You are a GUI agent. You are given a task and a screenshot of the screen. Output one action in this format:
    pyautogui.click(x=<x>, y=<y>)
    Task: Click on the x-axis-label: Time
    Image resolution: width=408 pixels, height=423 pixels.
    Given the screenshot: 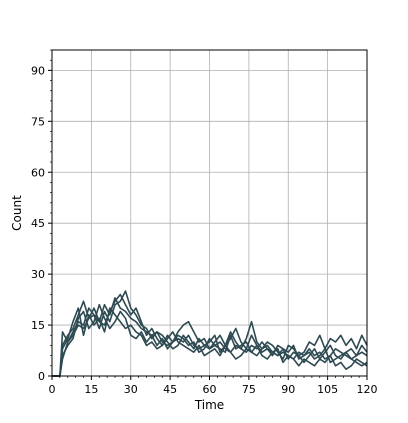 What is the action you would take?
    pyautogui.click(x=209, y=405)
    